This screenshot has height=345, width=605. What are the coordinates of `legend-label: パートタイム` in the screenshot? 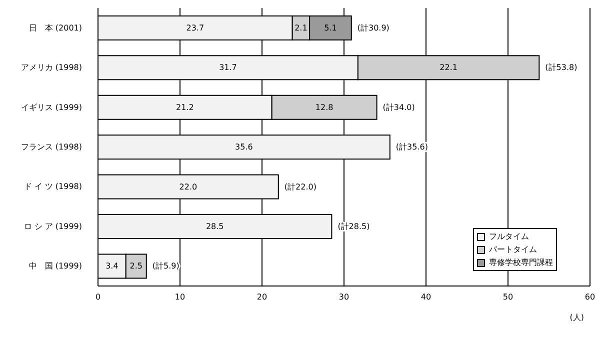 It's located at (513, 250).